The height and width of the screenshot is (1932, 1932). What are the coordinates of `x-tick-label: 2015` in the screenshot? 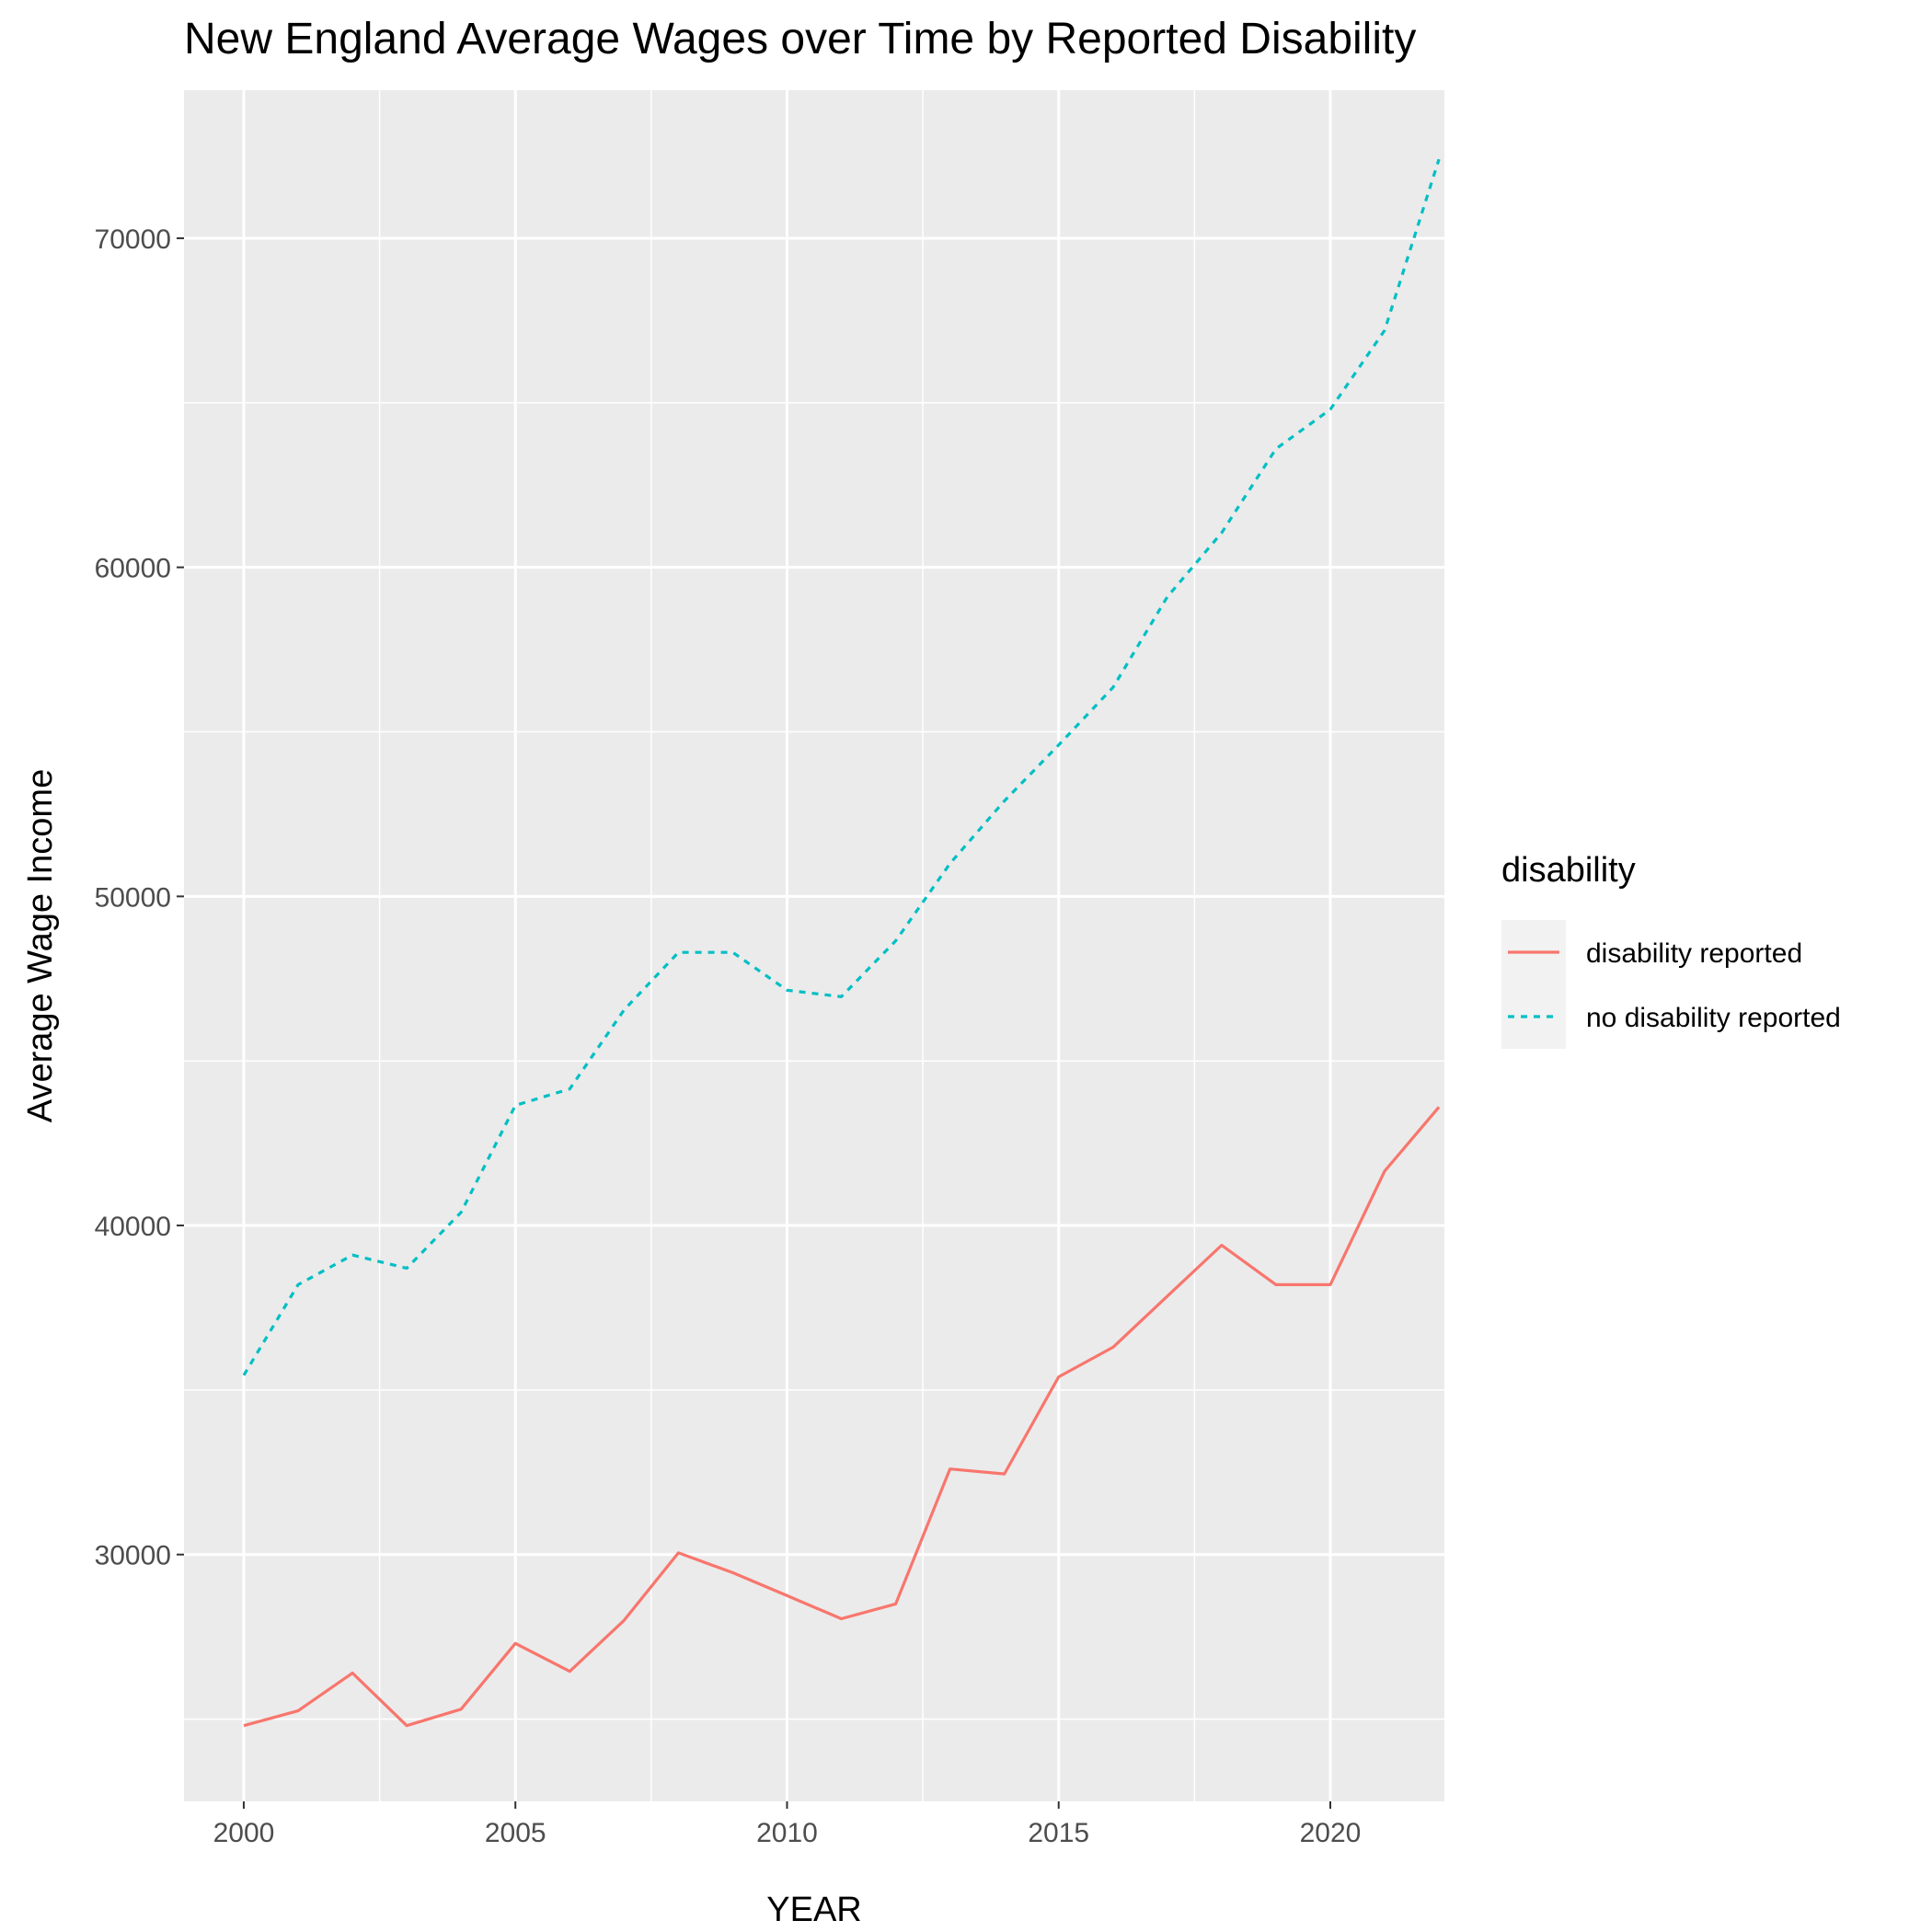 It's located at (1058, 1833).